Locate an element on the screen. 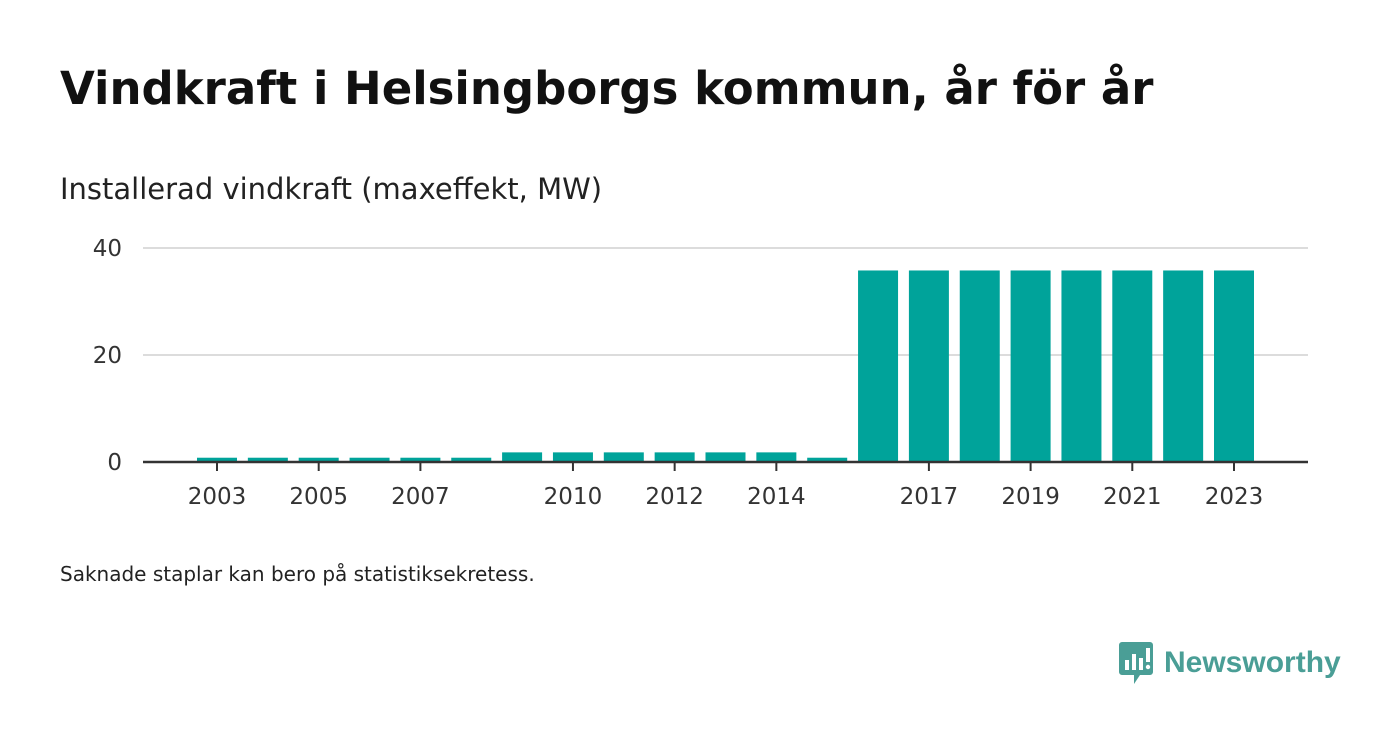 This screenshot has width=1400, height=745. x-tick-label: 2021 is located at coordinates (1132, 497).